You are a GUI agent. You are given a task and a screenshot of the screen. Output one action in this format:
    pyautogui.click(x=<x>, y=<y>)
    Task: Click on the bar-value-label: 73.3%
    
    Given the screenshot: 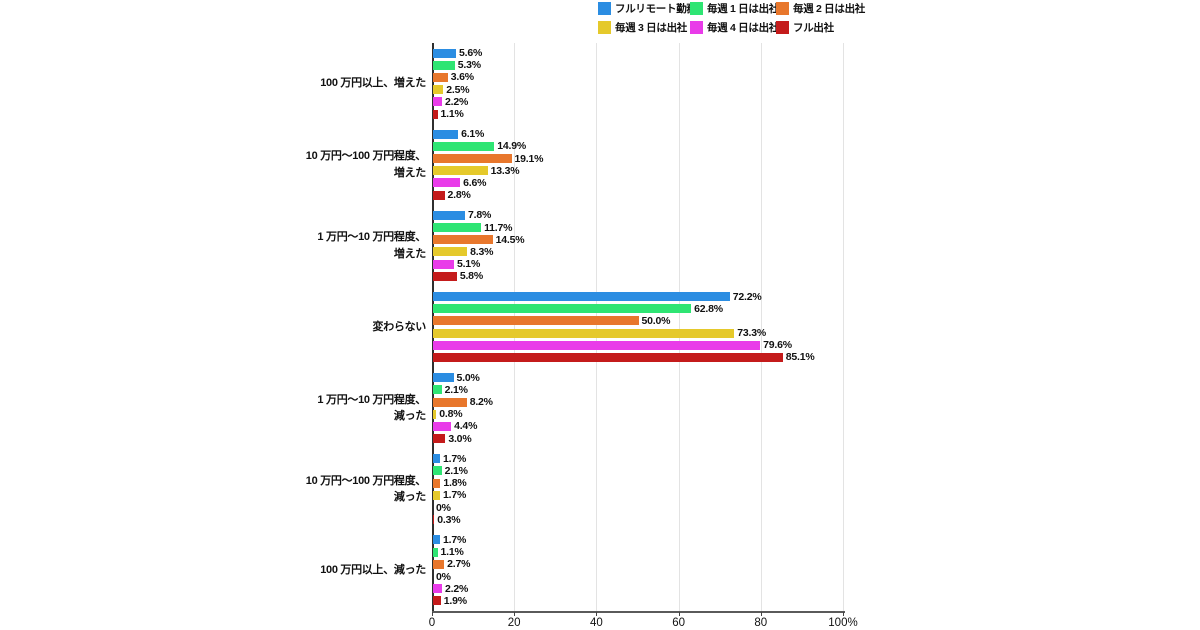 What is the action you would take?
    pyautogui.click(x=752, y=333)
    